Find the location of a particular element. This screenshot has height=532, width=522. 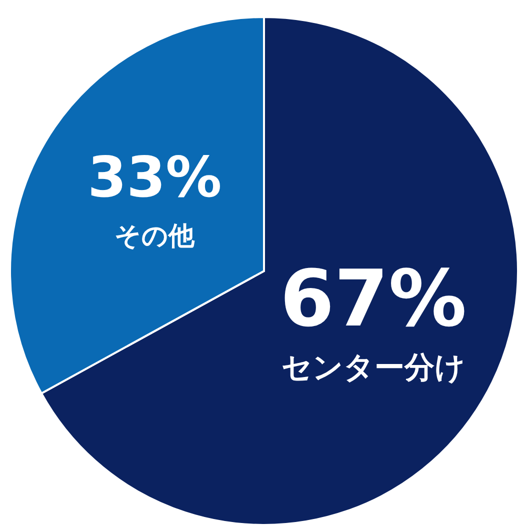

data-label: 33% is located at coordinates (155, 177).